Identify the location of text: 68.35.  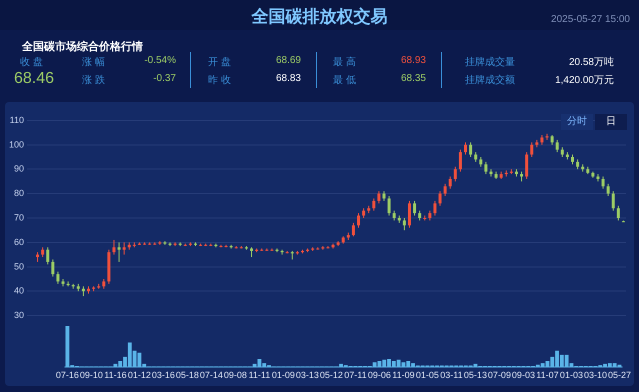
(413, 78).